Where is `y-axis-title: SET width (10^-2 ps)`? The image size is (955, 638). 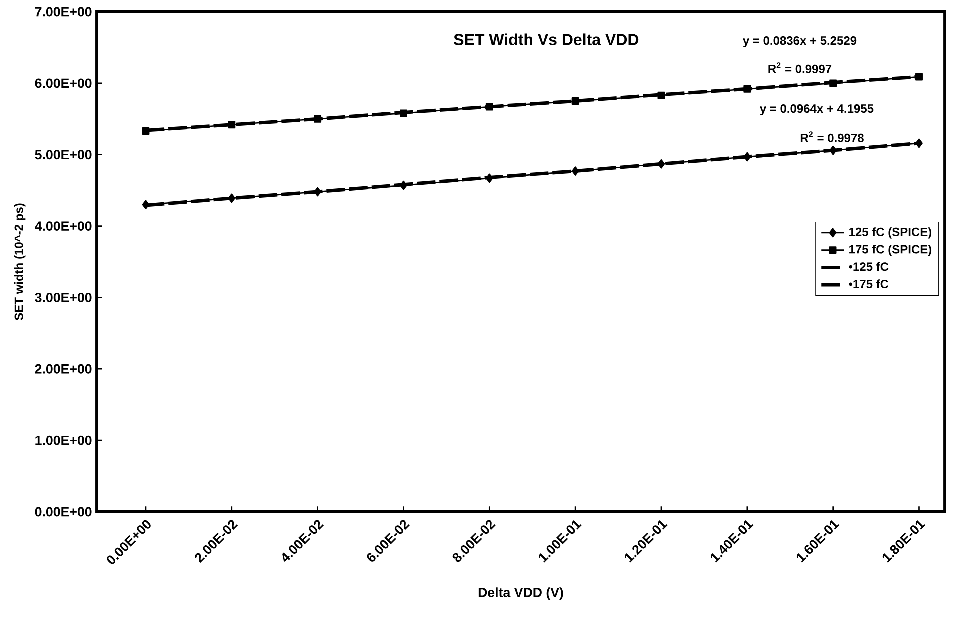
y-axis-title: SET width (10^-2 ps) is located at coordinates (20, 262).